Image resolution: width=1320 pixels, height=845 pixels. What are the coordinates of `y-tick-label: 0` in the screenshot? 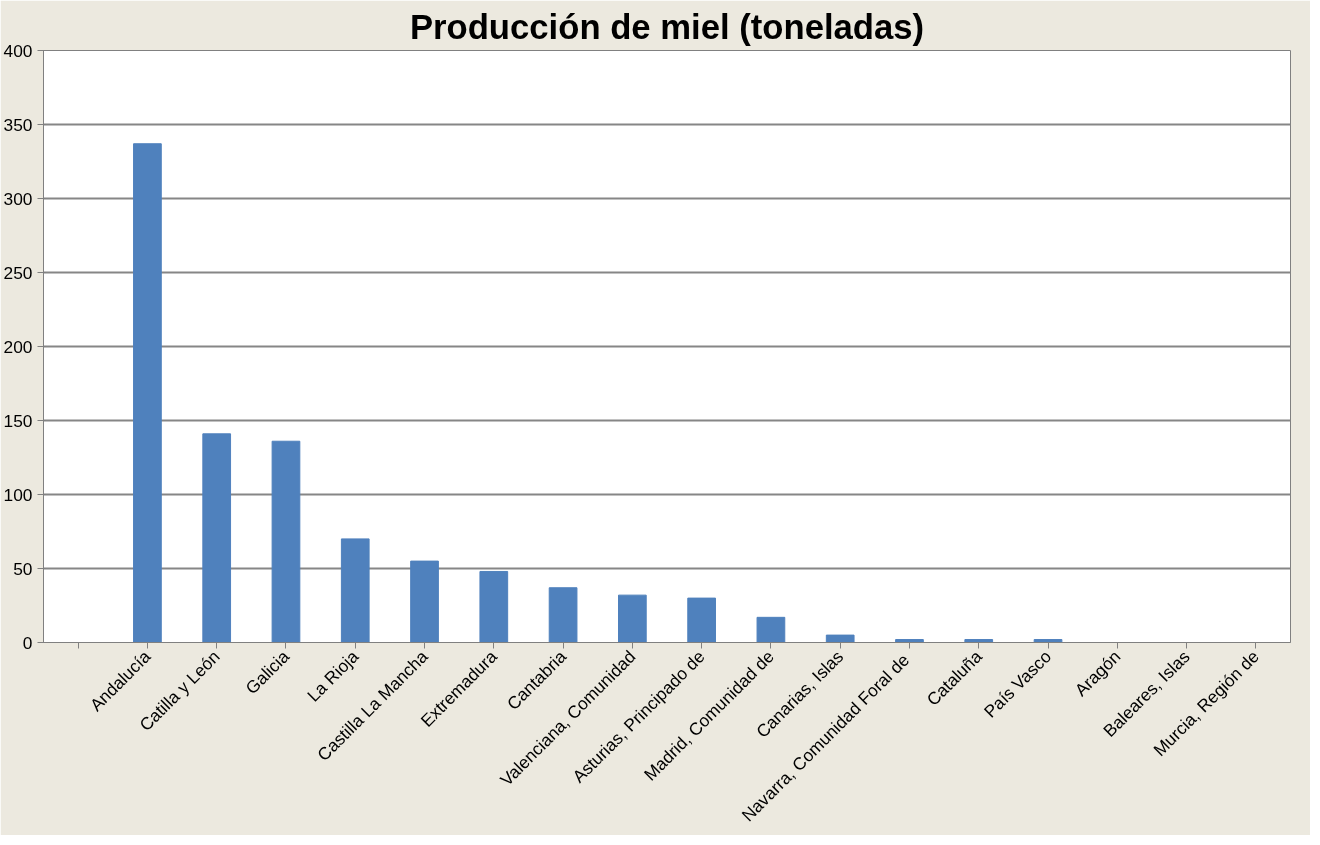 It's located at (27, 642).